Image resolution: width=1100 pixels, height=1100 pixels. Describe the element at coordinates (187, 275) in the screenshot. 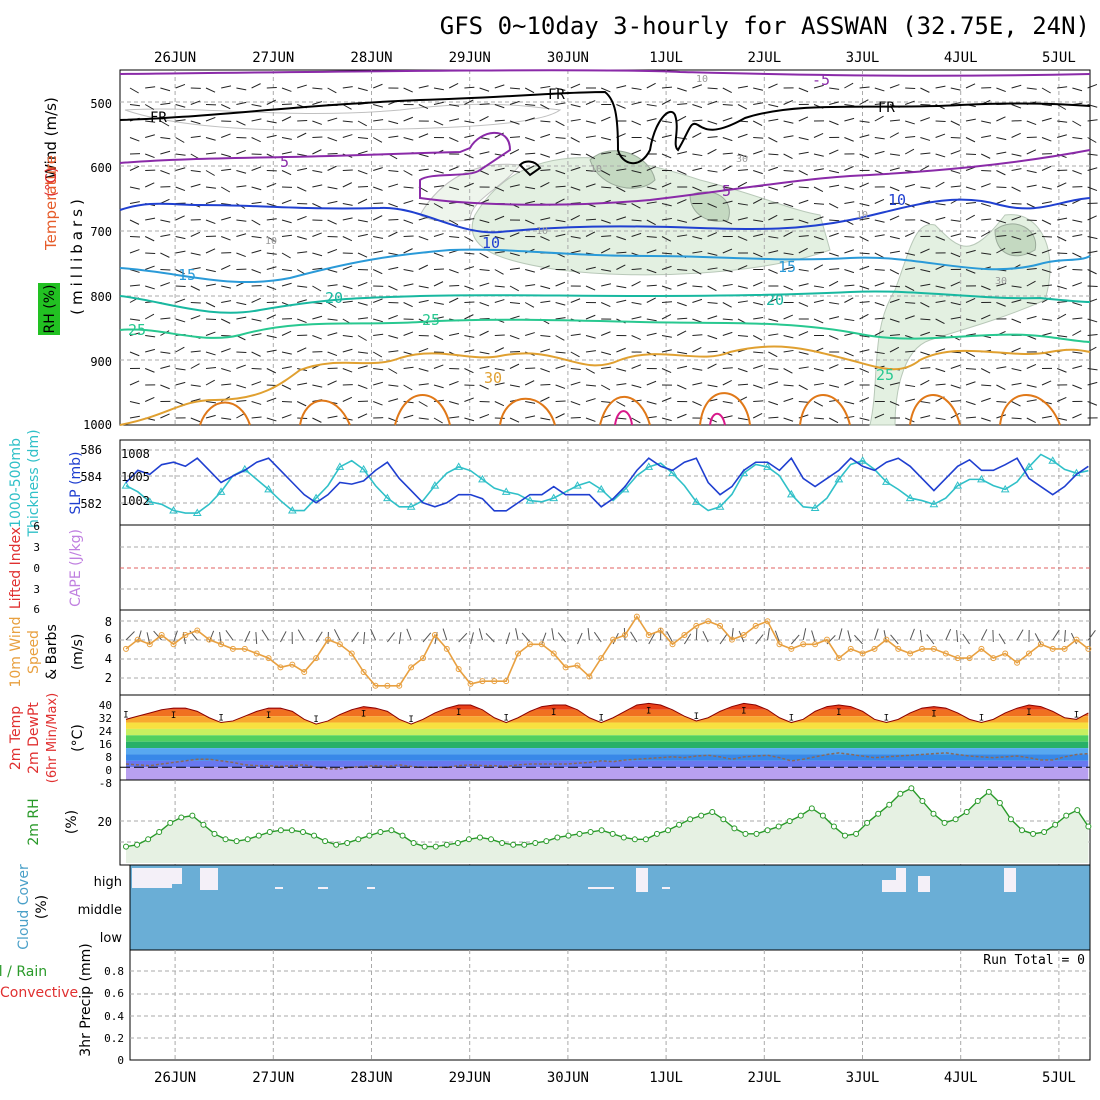

I see `contour-label-15-a: 15` at that location.